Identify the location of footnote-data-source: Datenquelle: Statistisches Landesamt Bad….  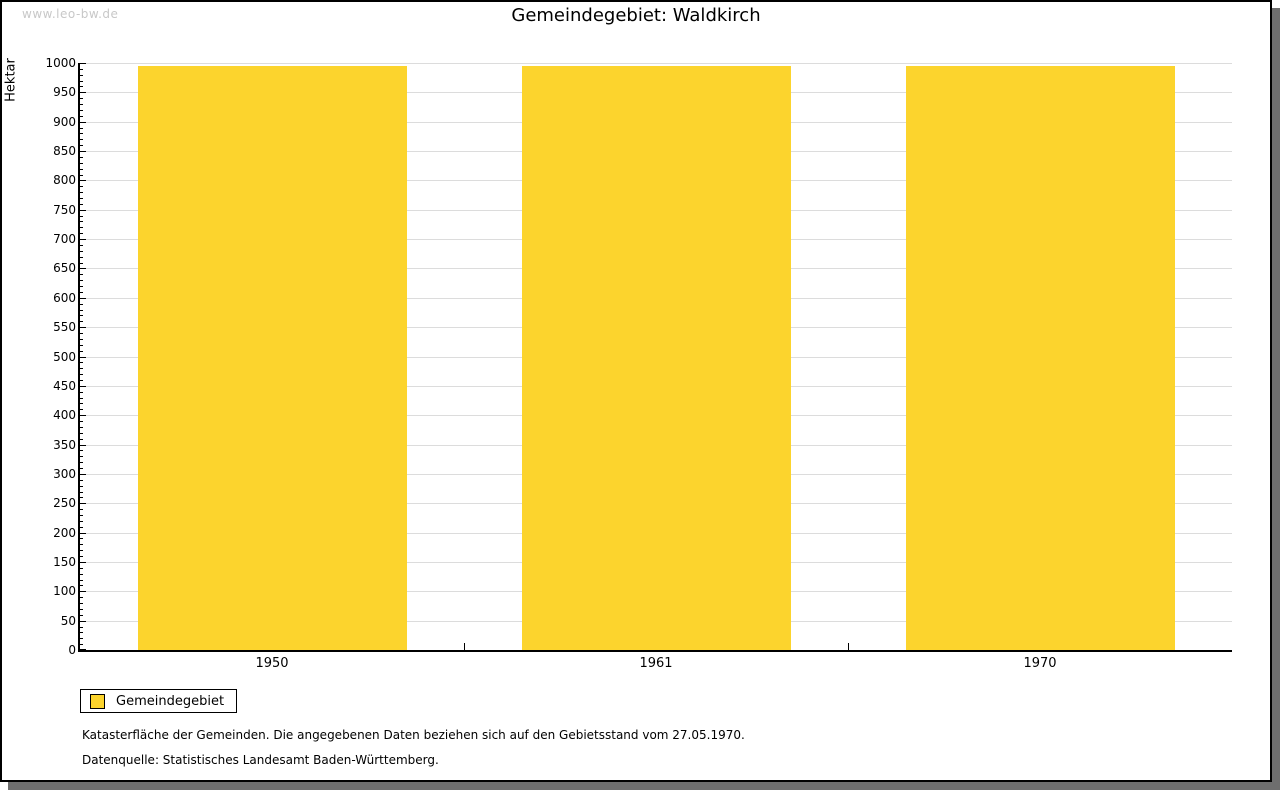
(260, 760).